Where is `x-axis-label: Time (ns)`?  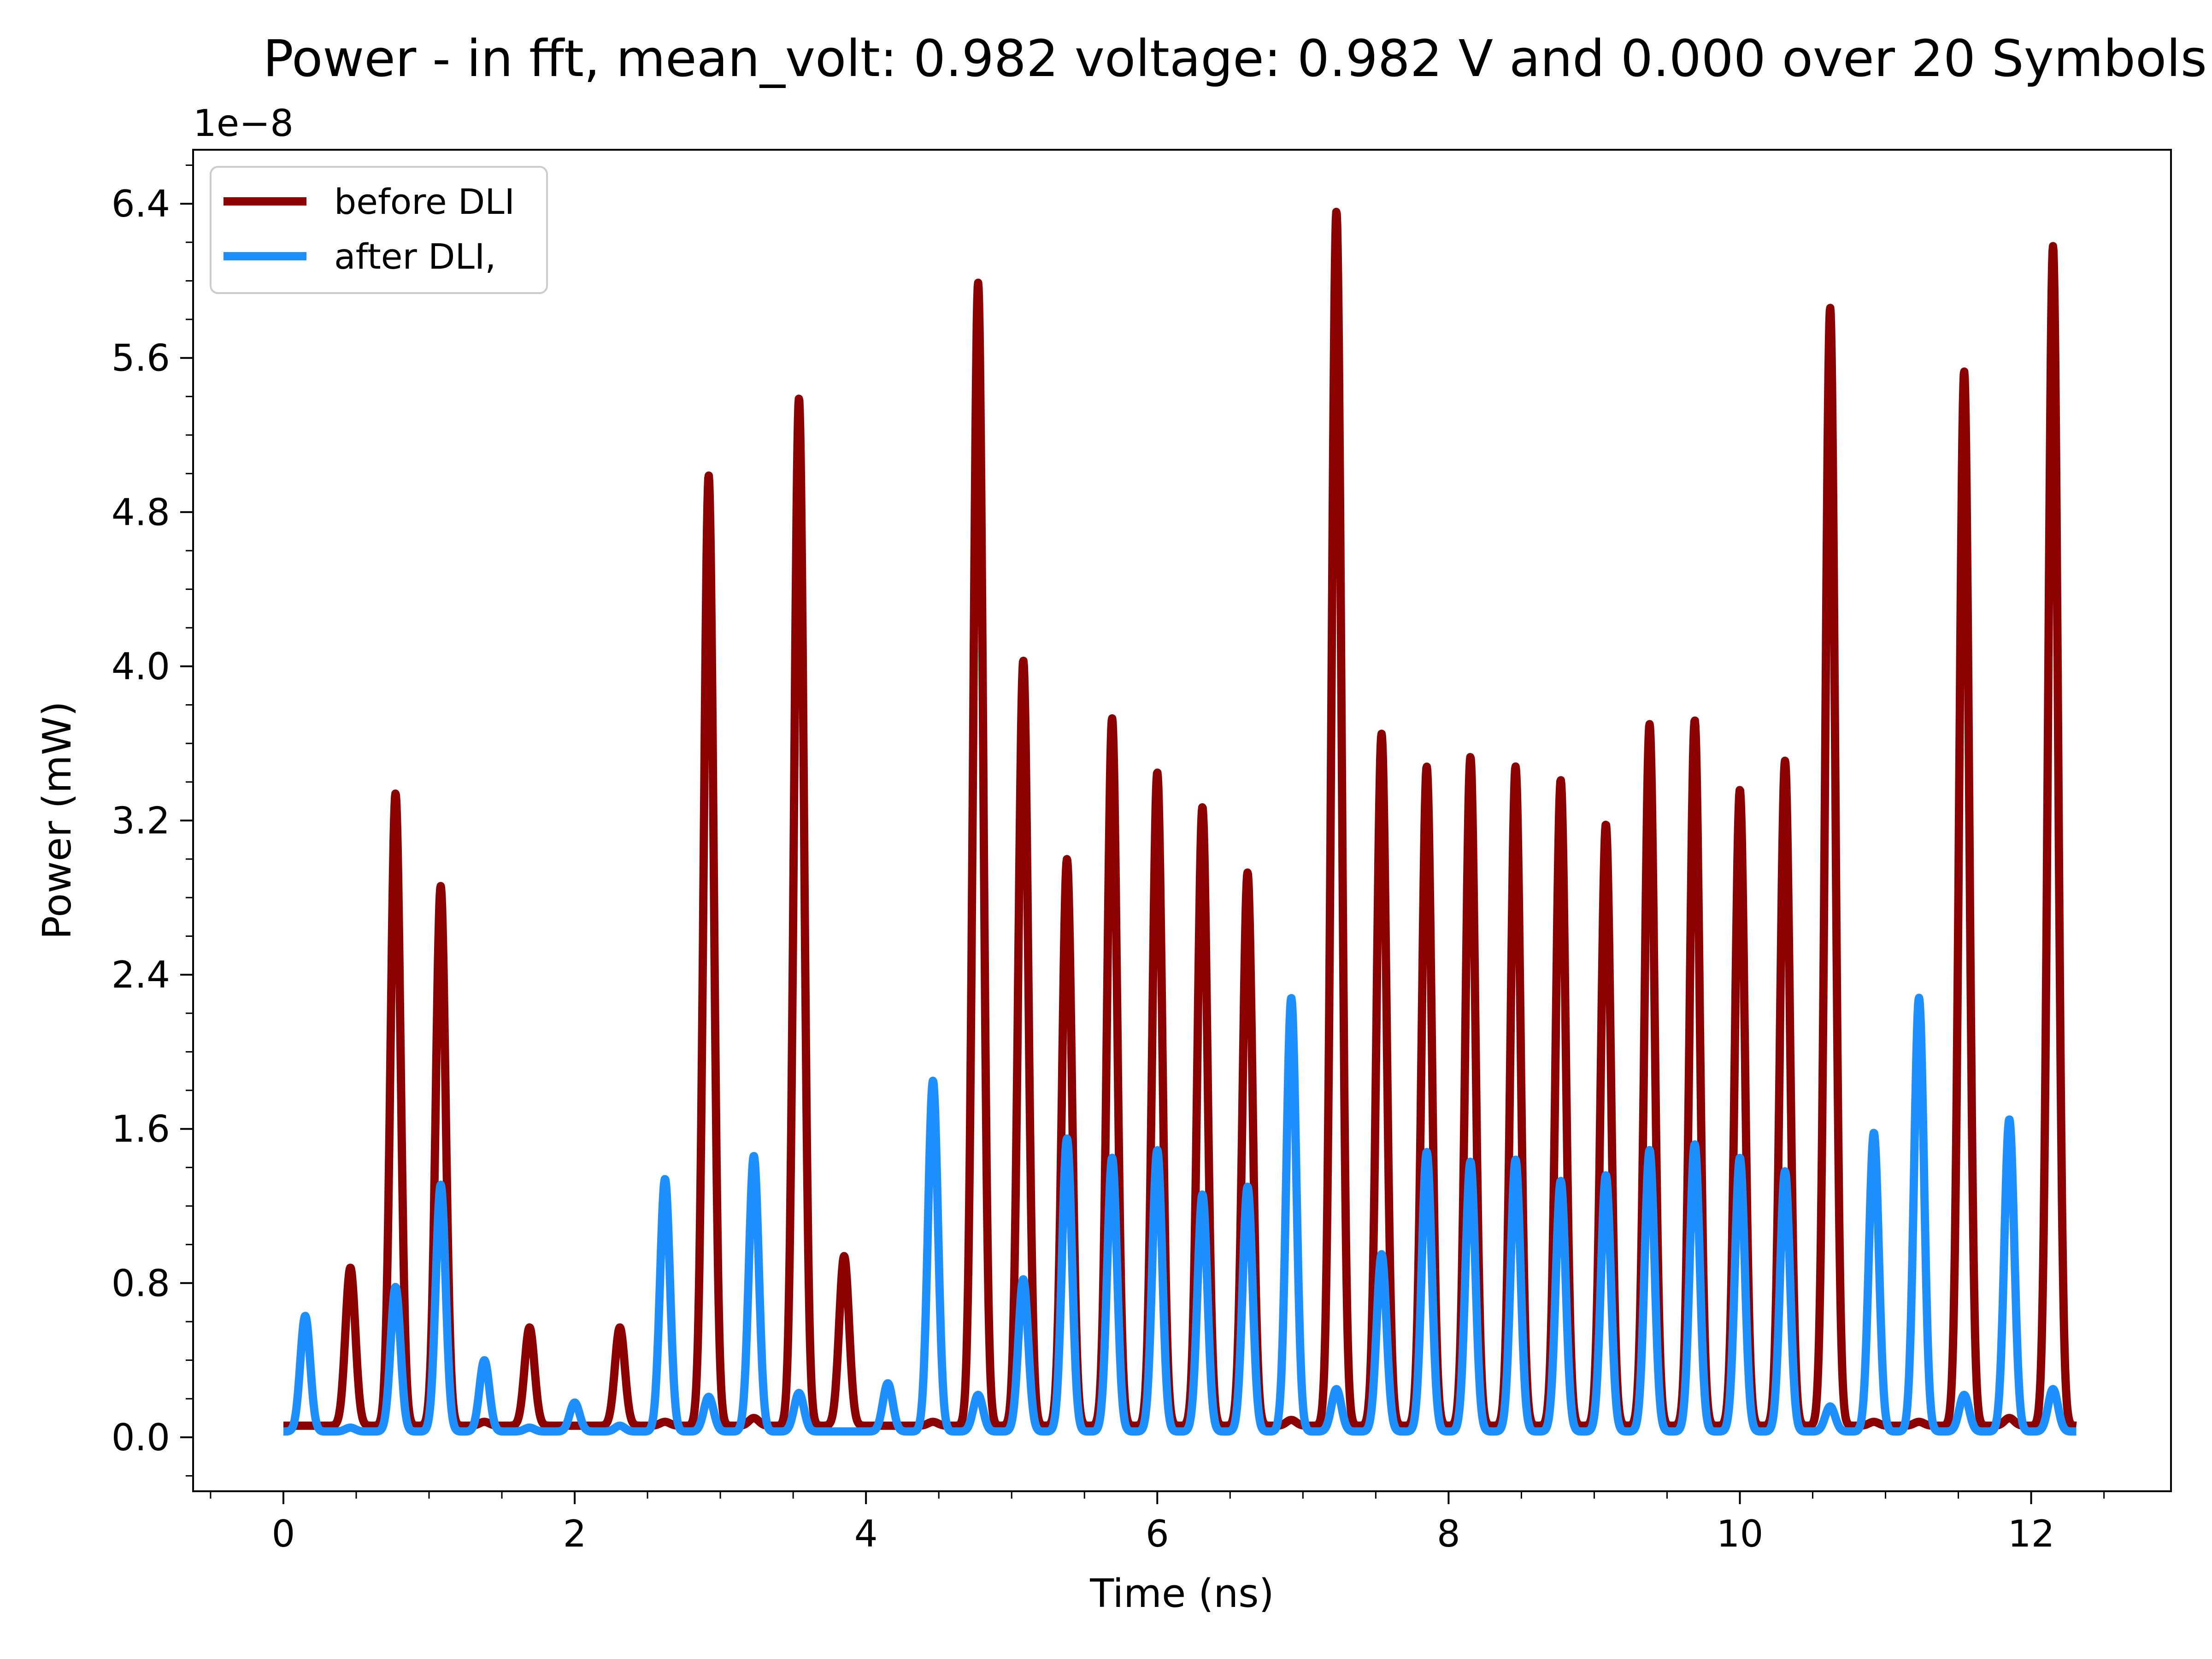 x-axis-label: Time (ns) is located at coordinates (1181, 1594).